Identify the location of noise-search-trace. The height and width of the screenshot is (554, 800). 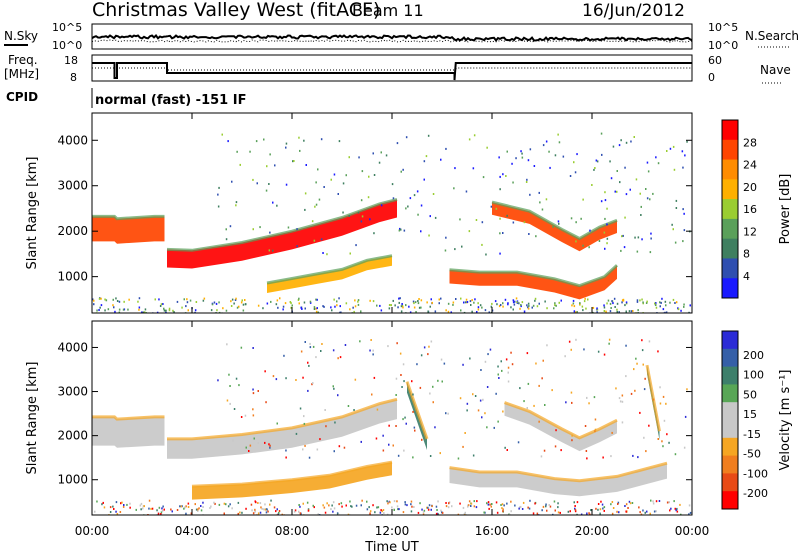
(392, 41).